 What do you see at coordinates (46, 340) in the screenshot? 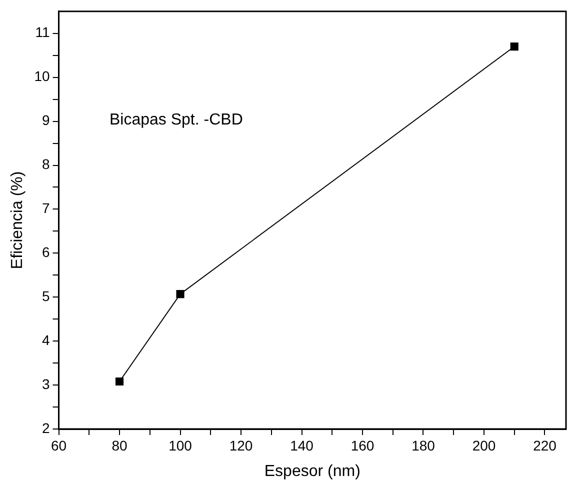
I see `y-tick-label: 4` at bounding box center [46, 340].